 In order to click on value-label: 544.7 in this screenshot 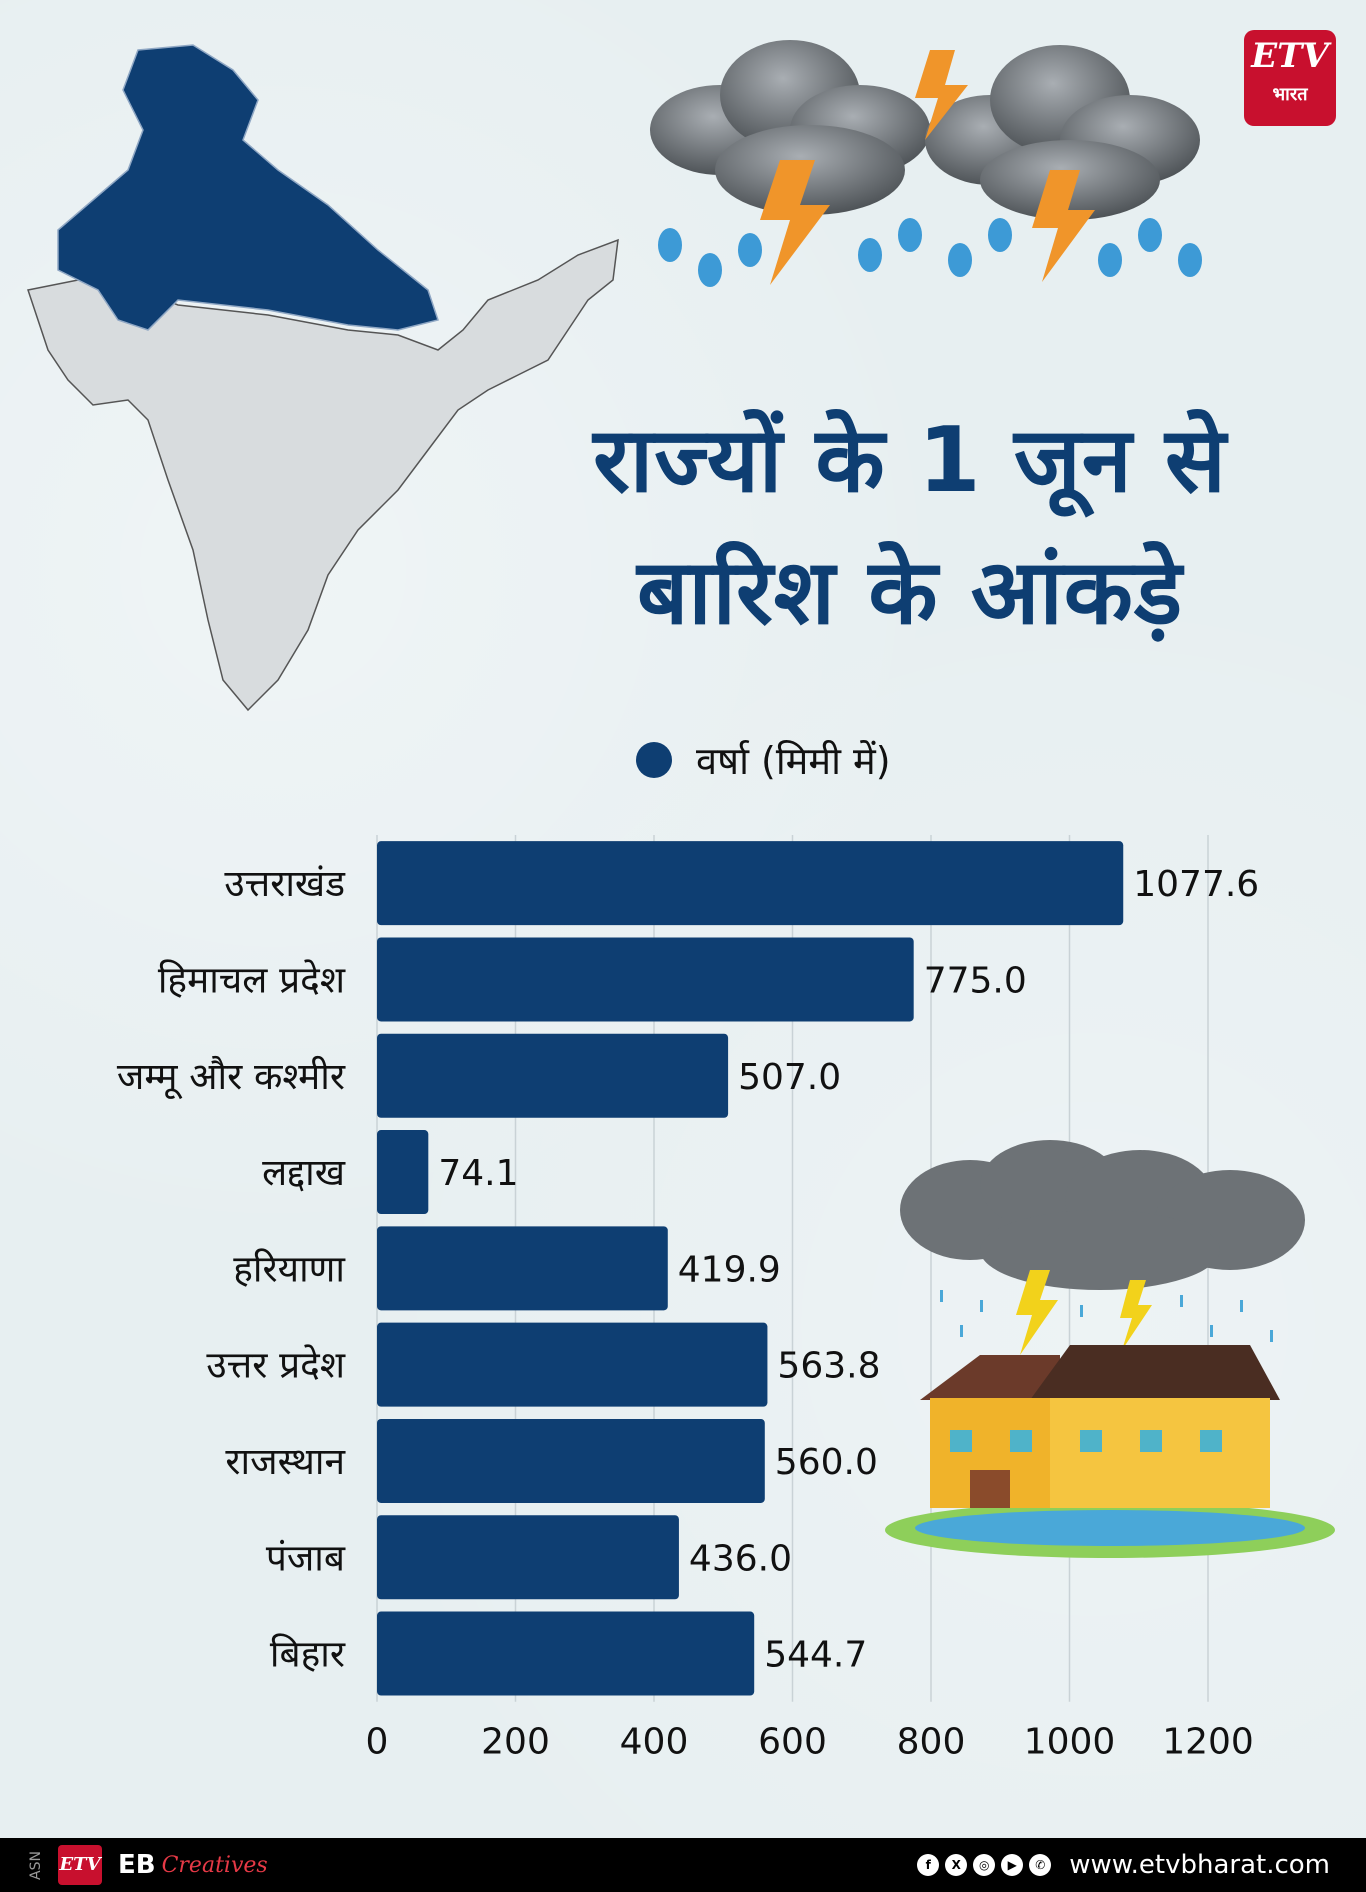, I will do `click(815, 1655)`.